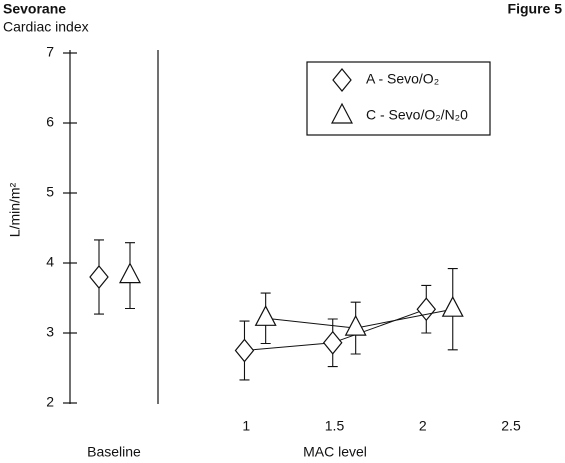  I want to click on y-tick-label: 4, so click(50, 262).